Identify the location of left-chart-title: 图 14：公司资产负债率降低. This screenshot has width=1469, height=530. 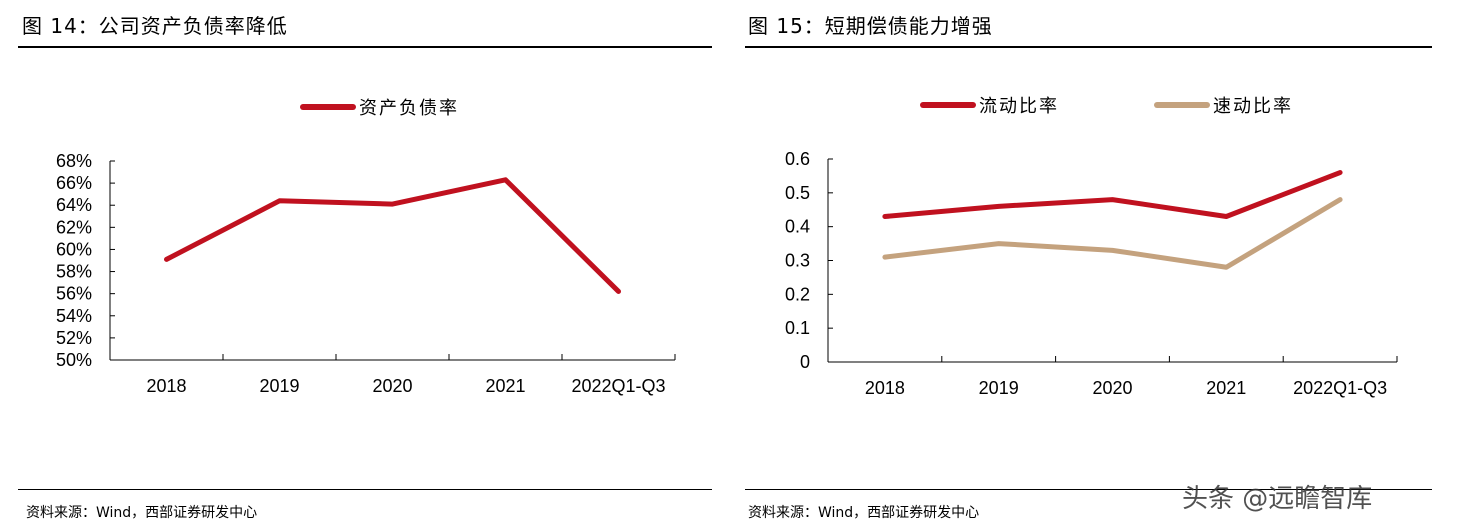
(155, 26).